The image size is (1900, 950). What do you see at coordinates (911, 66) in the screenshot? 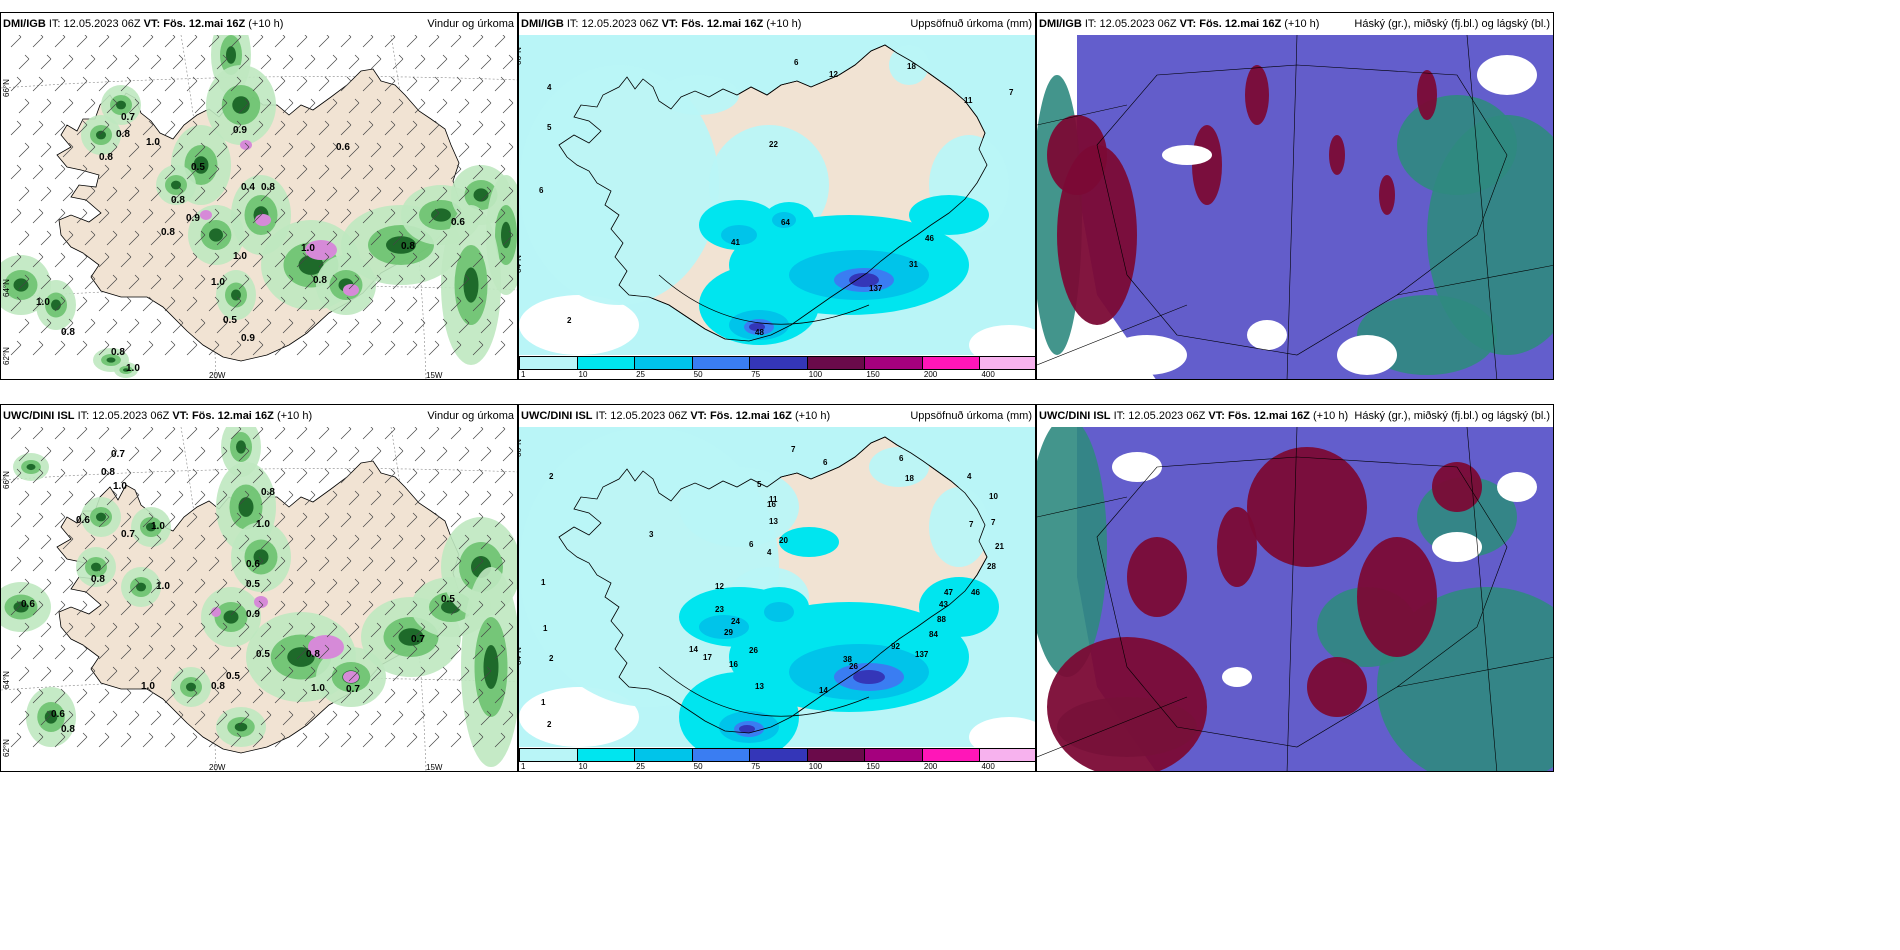
I see `precip-total-label: 18` at bounding box center [911, 66].